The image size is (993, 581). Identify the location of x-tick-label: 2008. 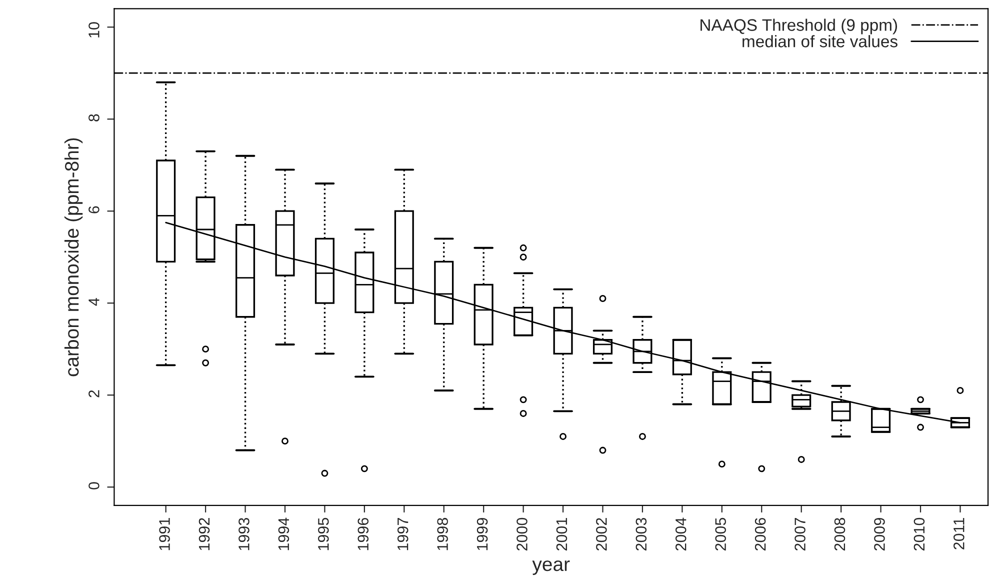
(840, 534).